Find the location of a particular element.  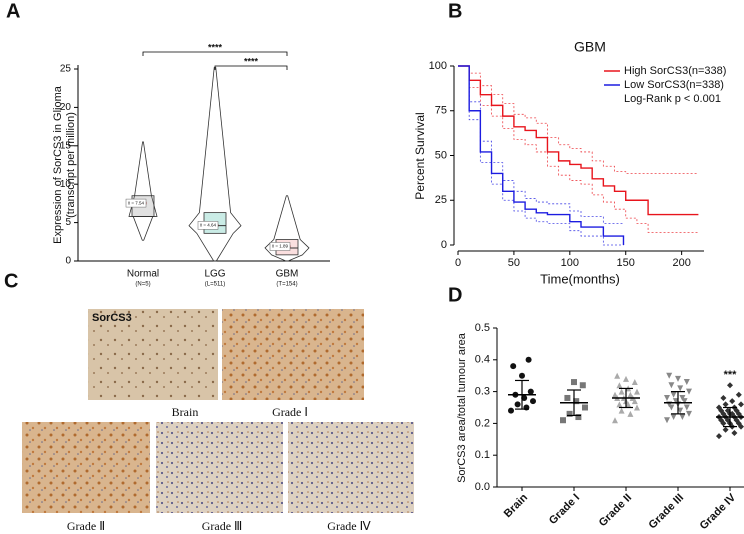

x-tick-label: LGG is located at coordinates (214, 274).